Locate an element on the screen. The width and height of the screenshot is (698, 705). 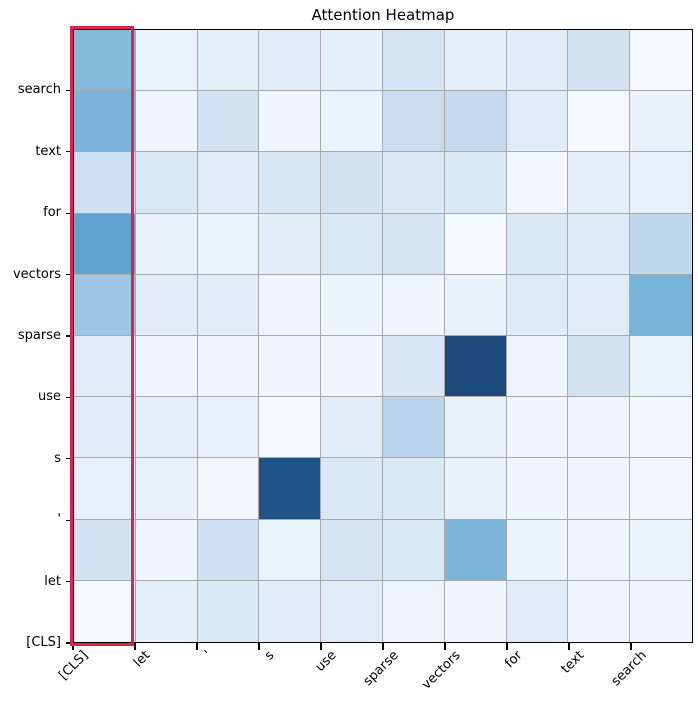
x-axis-tick-label: ' is located at coordinates (209, 655).